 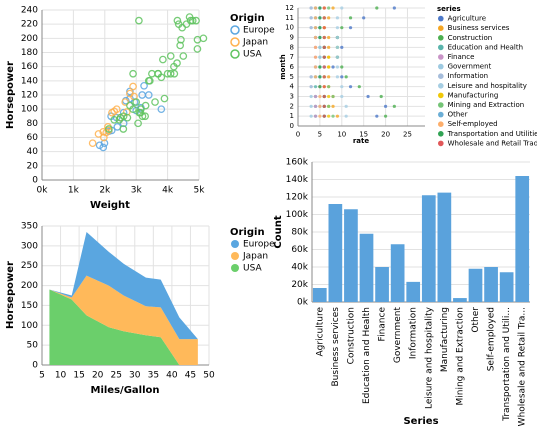 What do you see at coordinates (320, 134) in the screenshot?
I see `x-tick-label: 5` at bounding box center [320, 134].